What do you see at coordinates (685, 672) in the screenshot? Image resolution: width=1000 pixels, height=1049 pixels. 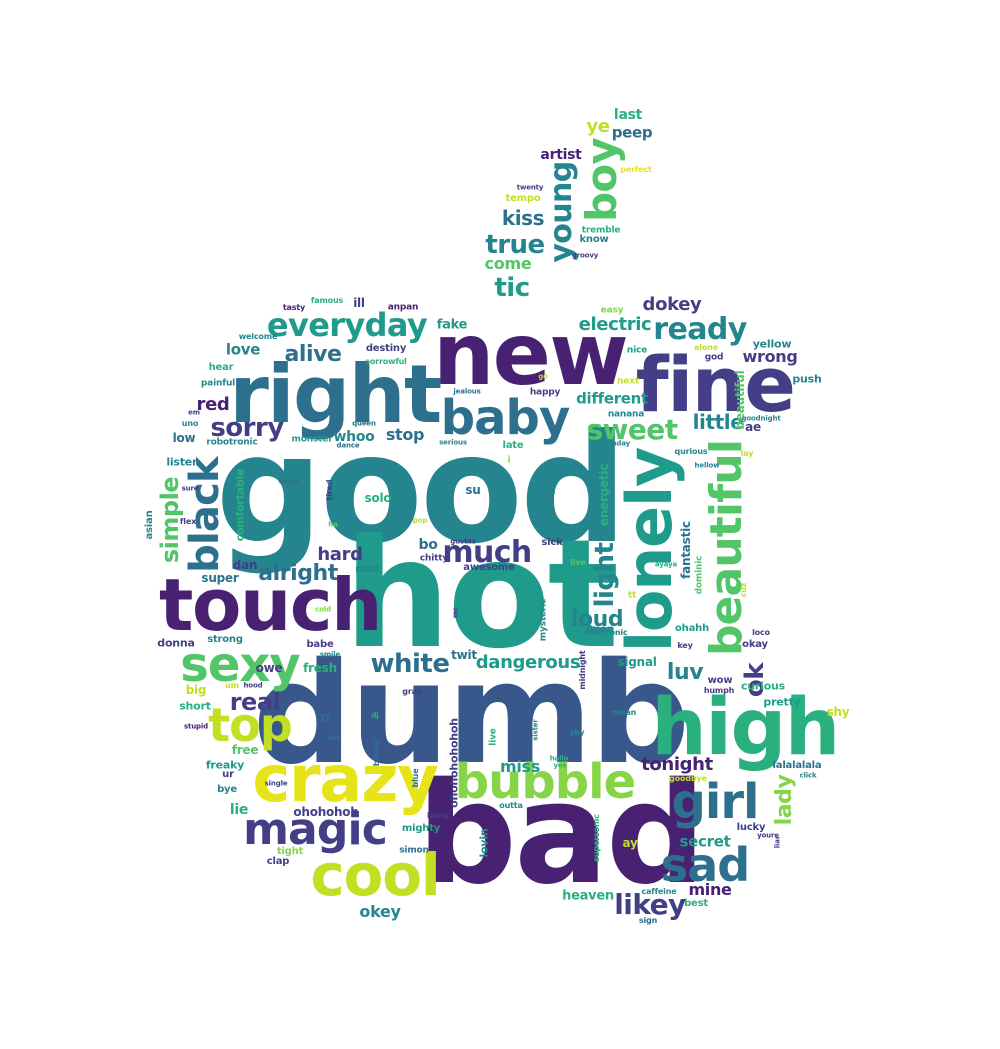 I see `word-luv: luv` at bounding box center [685, 672].